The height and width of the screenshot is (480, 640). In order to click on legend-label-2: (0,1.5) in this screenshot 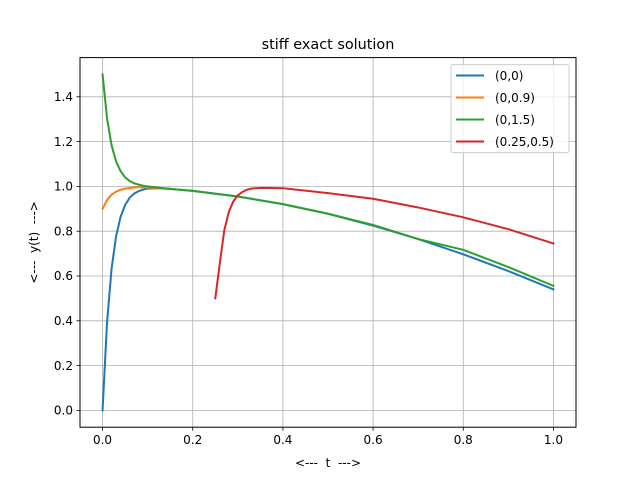, I will do `click(515, 120)`.